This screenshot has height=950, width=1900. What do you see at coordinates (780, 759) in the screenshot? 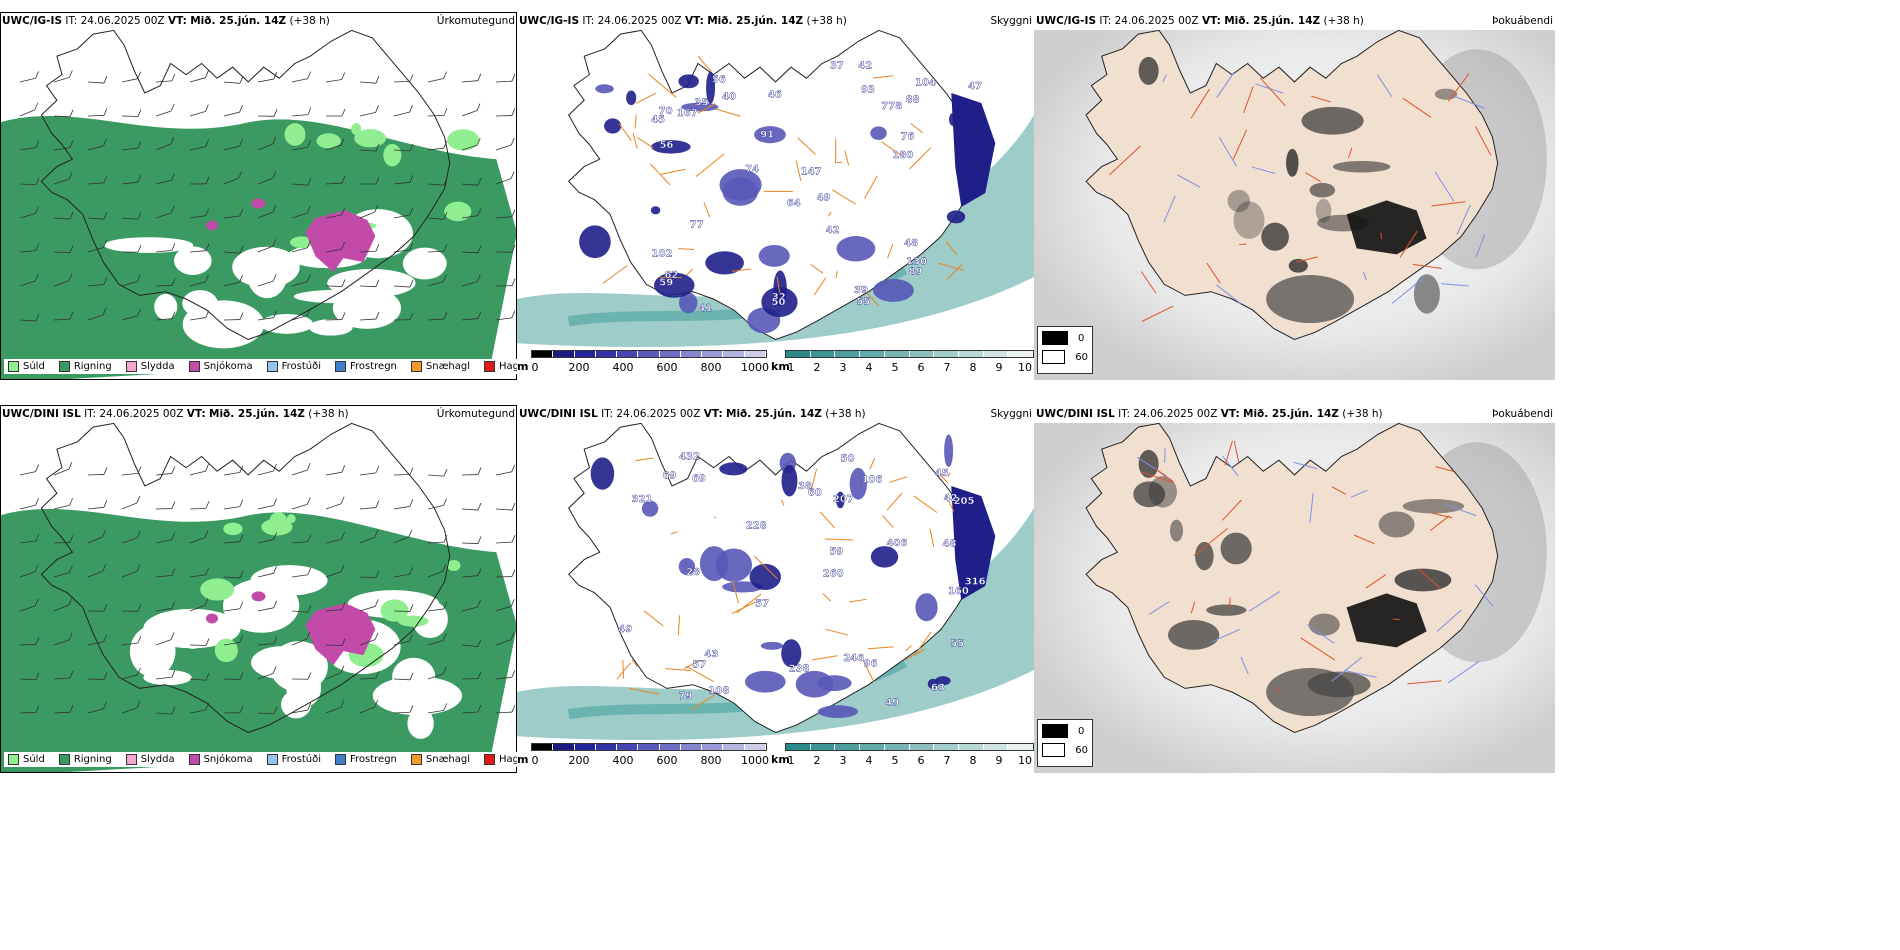
I see `visibility-unit: km` at bounding box center [780, 759].